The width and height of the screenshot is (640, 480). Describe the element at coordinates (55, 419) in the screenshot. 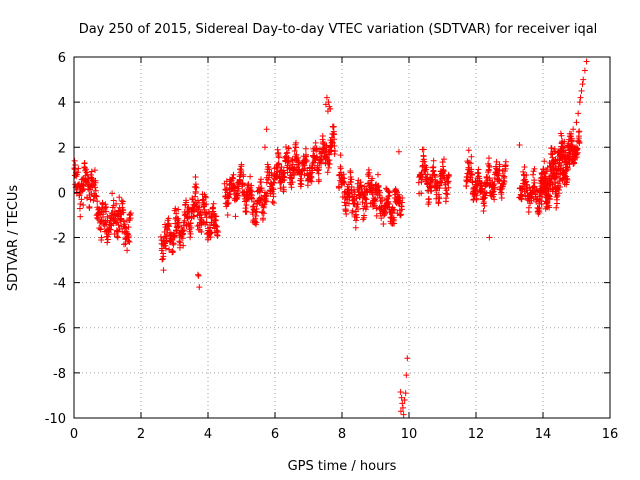

I see `y-tick-label: -10` at that location.